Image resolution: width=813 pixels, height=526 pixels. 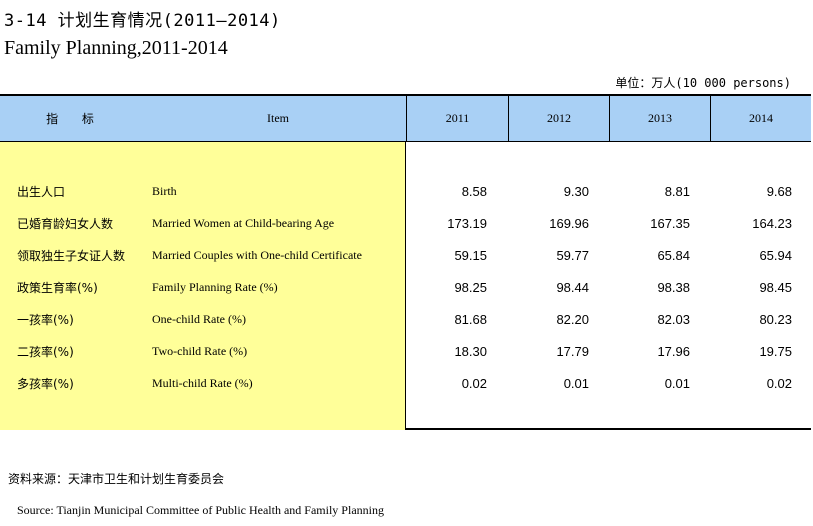 I want to click on header-year-2014: 2014, so click(x=760, y=118).